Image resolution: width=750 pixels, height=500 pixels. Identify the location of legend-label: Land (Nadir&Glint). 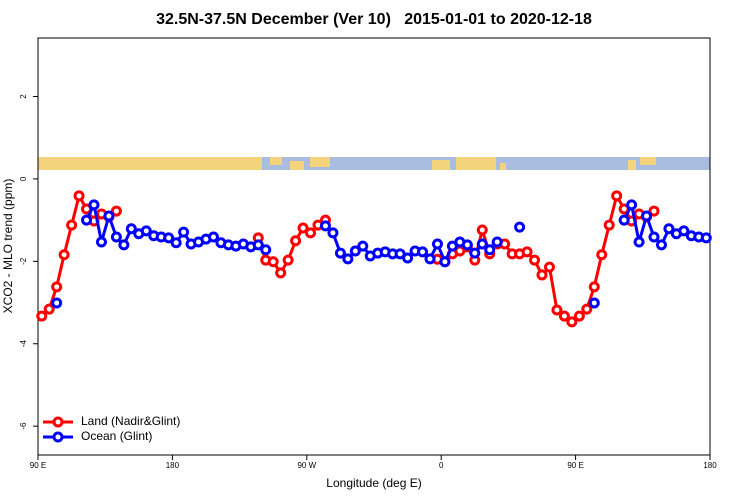
(130, 421).